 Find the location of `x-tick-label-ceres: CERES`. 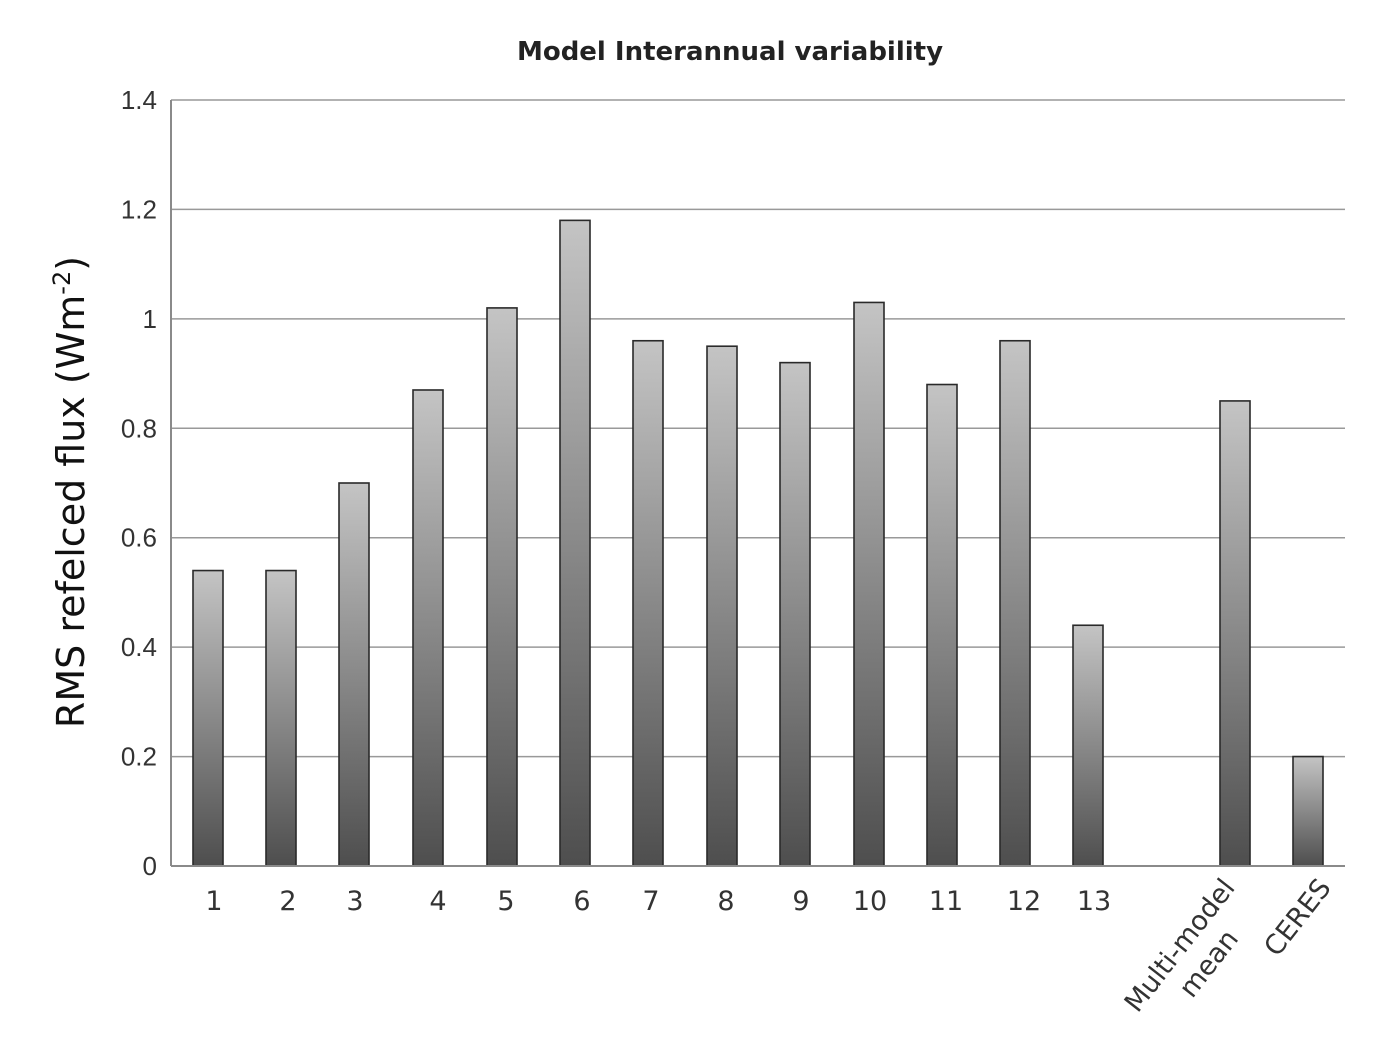

x-tick-label-ceres: CERES is located at coordinates (1297, 917).